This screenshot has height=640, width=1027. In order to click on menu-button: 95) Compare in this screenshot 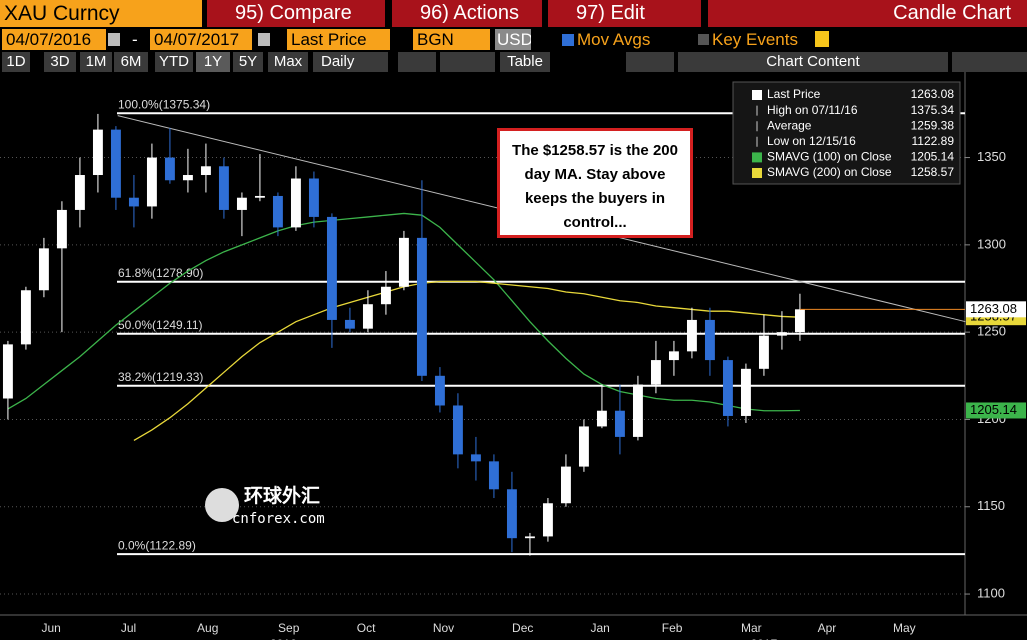, I will do `click(296, 13)`.